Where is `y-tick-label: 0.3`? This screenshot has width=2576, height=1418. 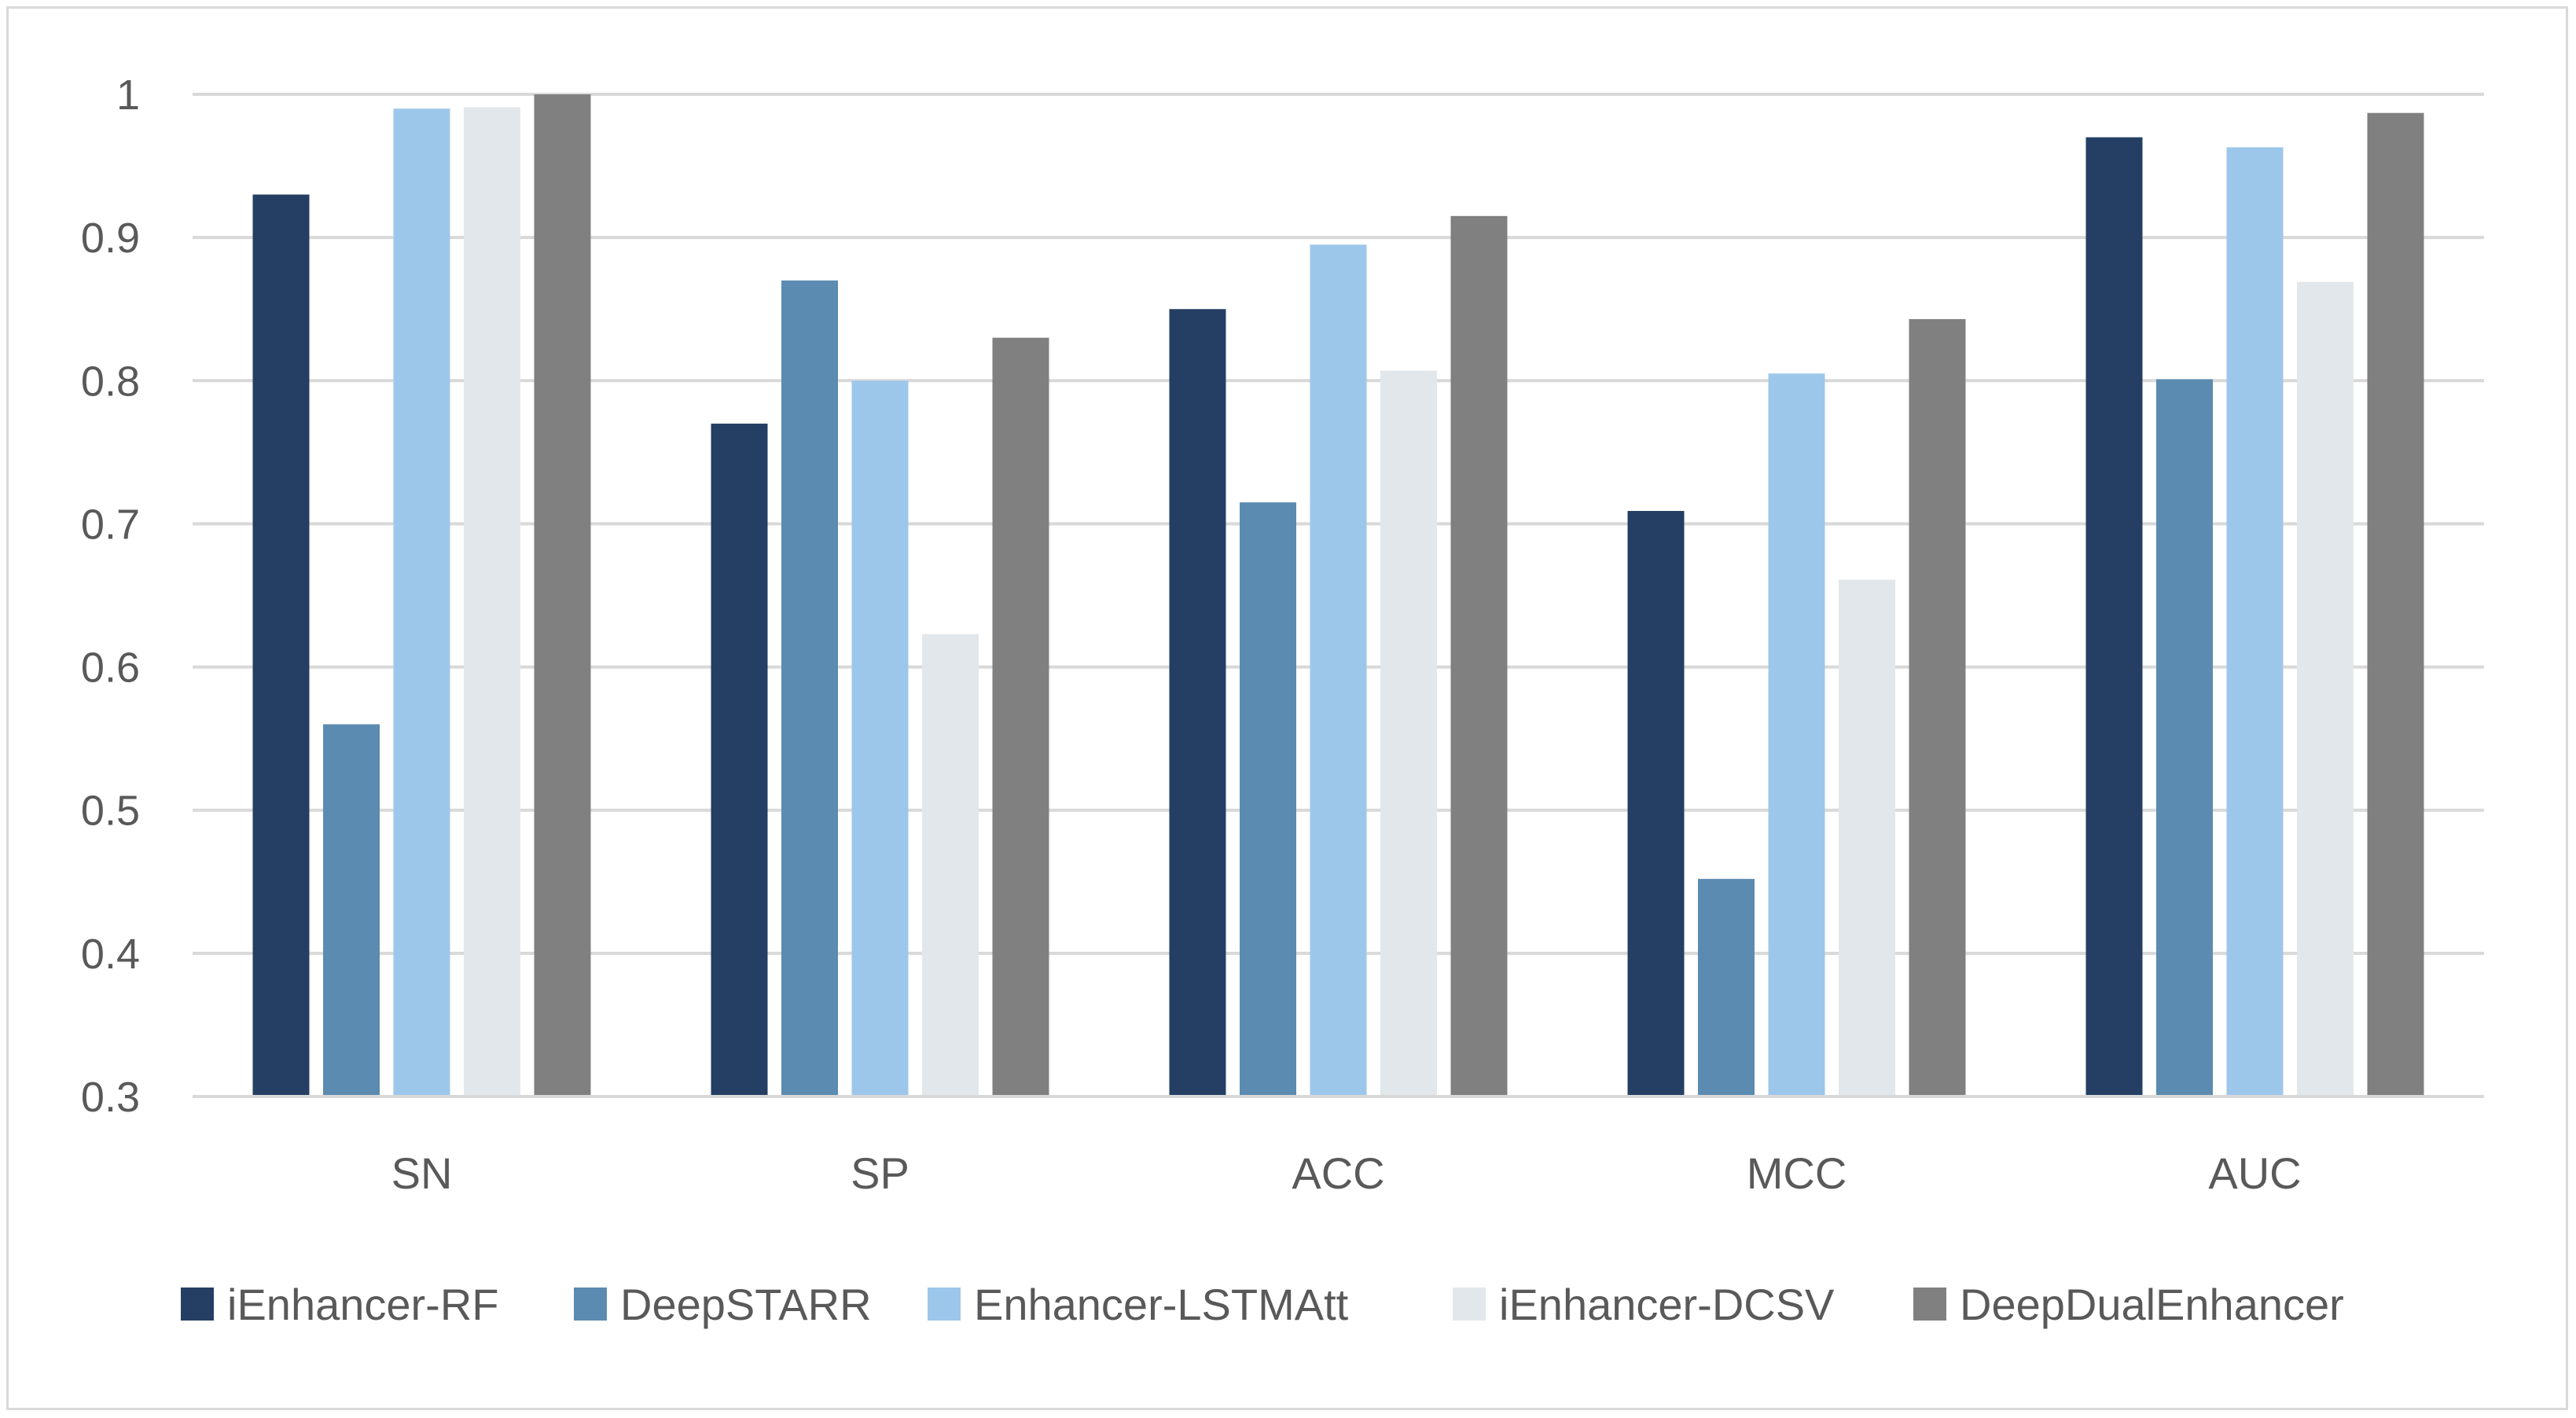 y-tick-label: 0.3 is located at coordinates (110, 1097).